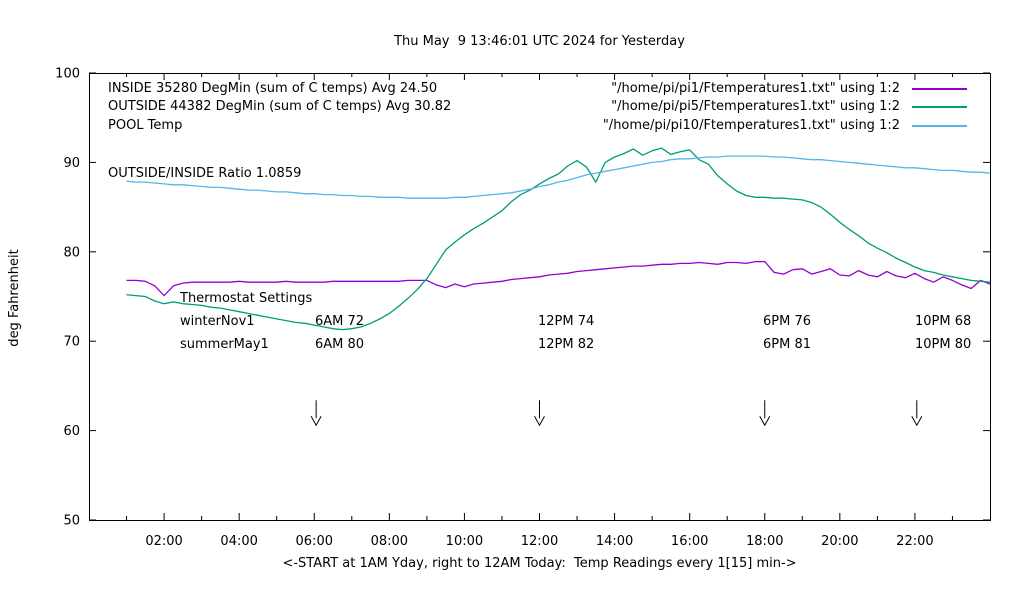 Image resolution: width=1020 pixels, height=600 pixels. Describe the element at coordinates (71, 252) in the screenshot. I see `y-tick-label: 80` at that location.